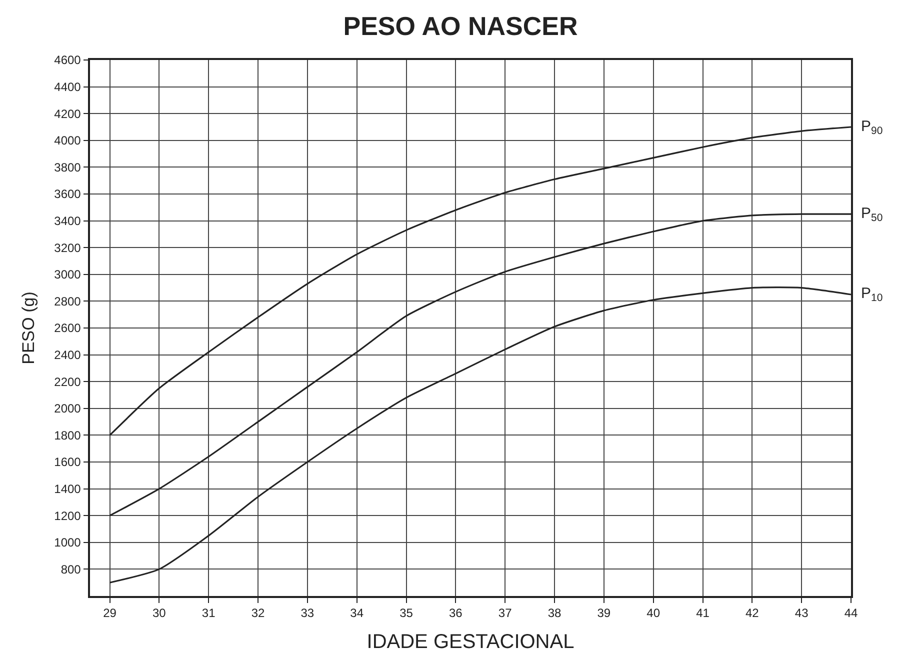 The width and height of the screenshot is (921, 666). What do you see at coordinates (68, 60) in the screenshot?
I see `y-tick-label: 4600` at bounding box center [68, 60].